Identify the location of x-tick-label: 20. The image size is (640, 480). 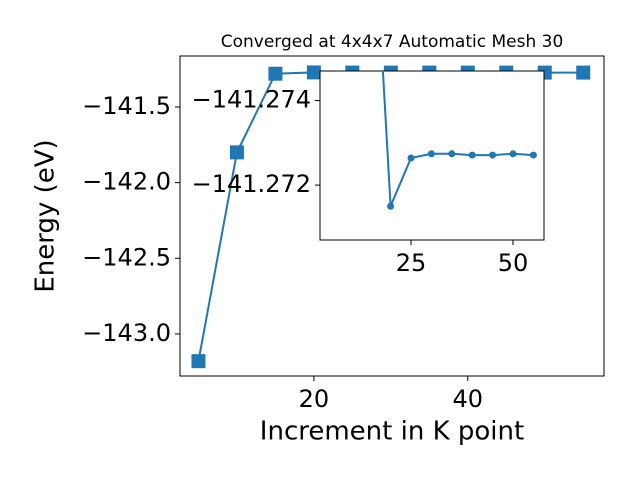
(314, 399).